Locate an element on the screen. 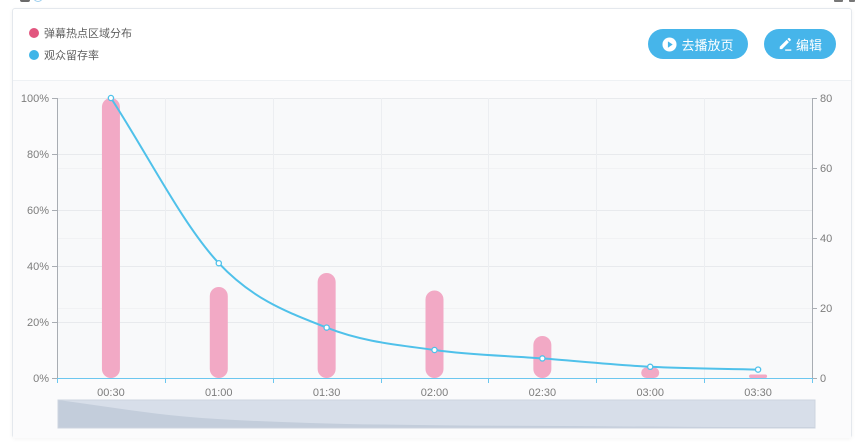 The image size is (864, 444). y-axis-left-tick-label: 20% is located at coordinates (38, 323).